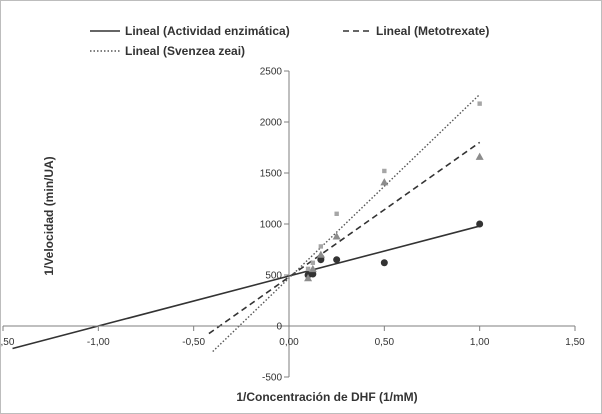 Image resolution: width=602 pixels, height=414 pixels. Describe the element at coordinates (49, 215) in the screenshot. I see `y-axis-title: 1/Velocidad (min/UA)` at that location.